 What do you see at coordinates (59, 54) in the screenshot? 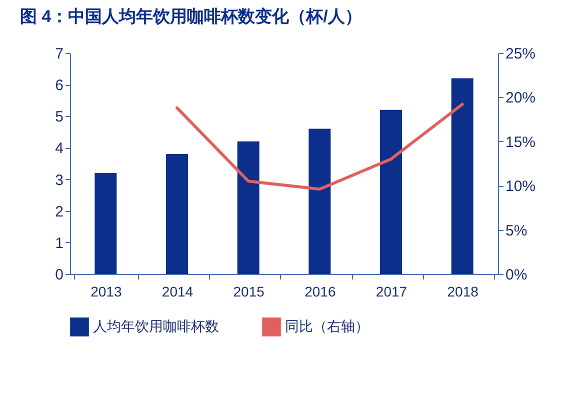
I see `y-tick-label: 7` at bounding box center [59, 54].